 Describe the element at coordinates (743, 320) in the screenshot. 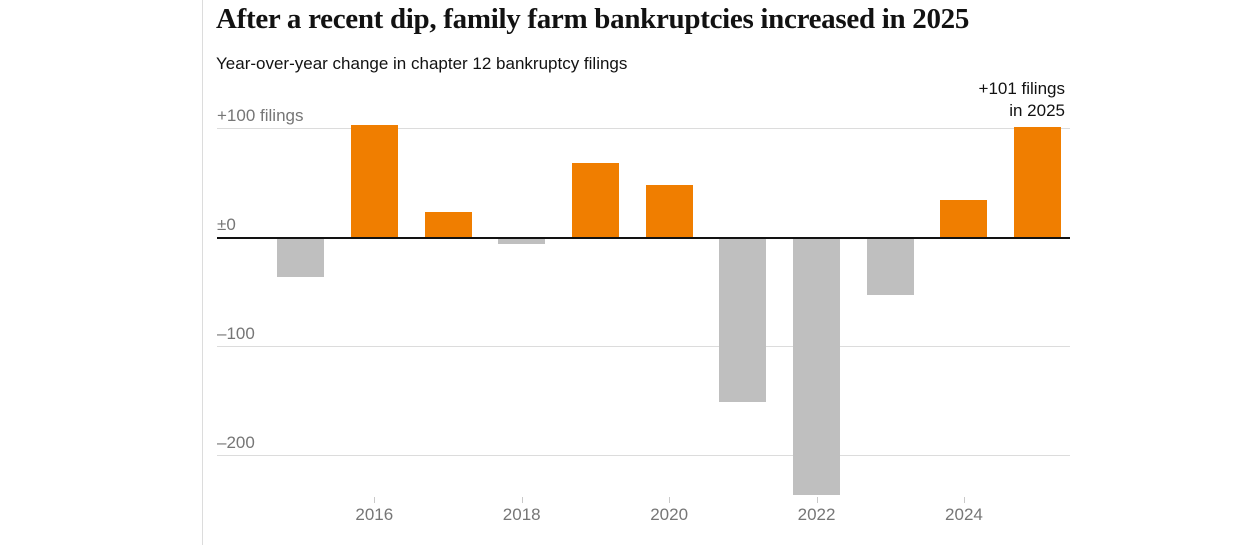

I see `bar-2021` at that location.